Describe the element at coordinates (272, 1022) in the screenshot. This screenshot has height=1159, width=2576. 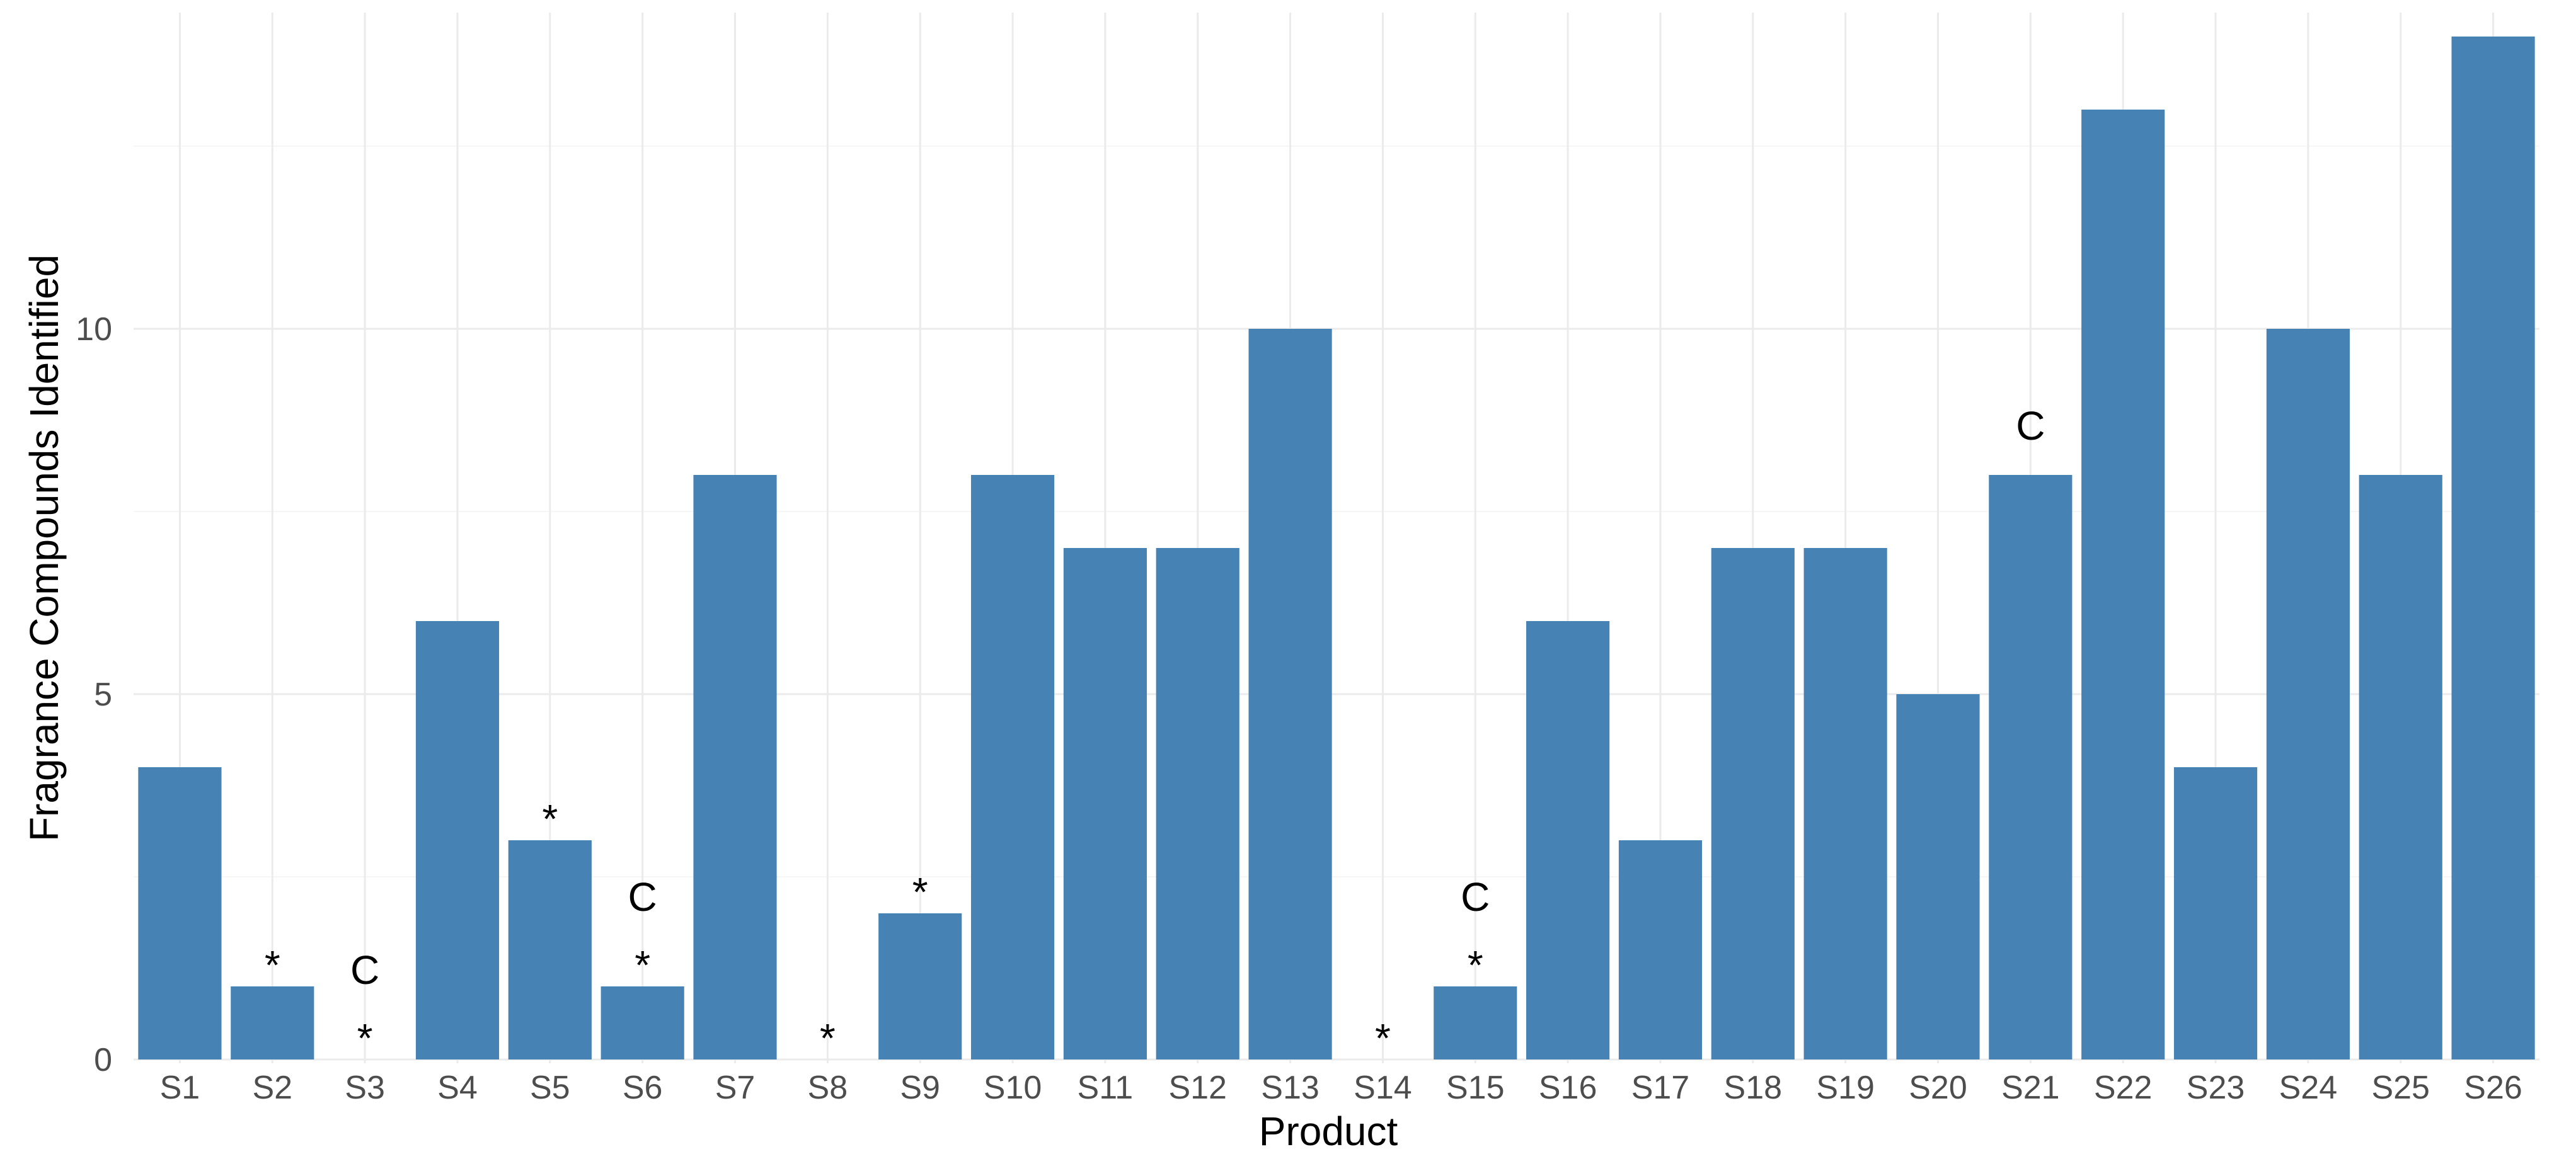
I see `bar-s2` at that location.